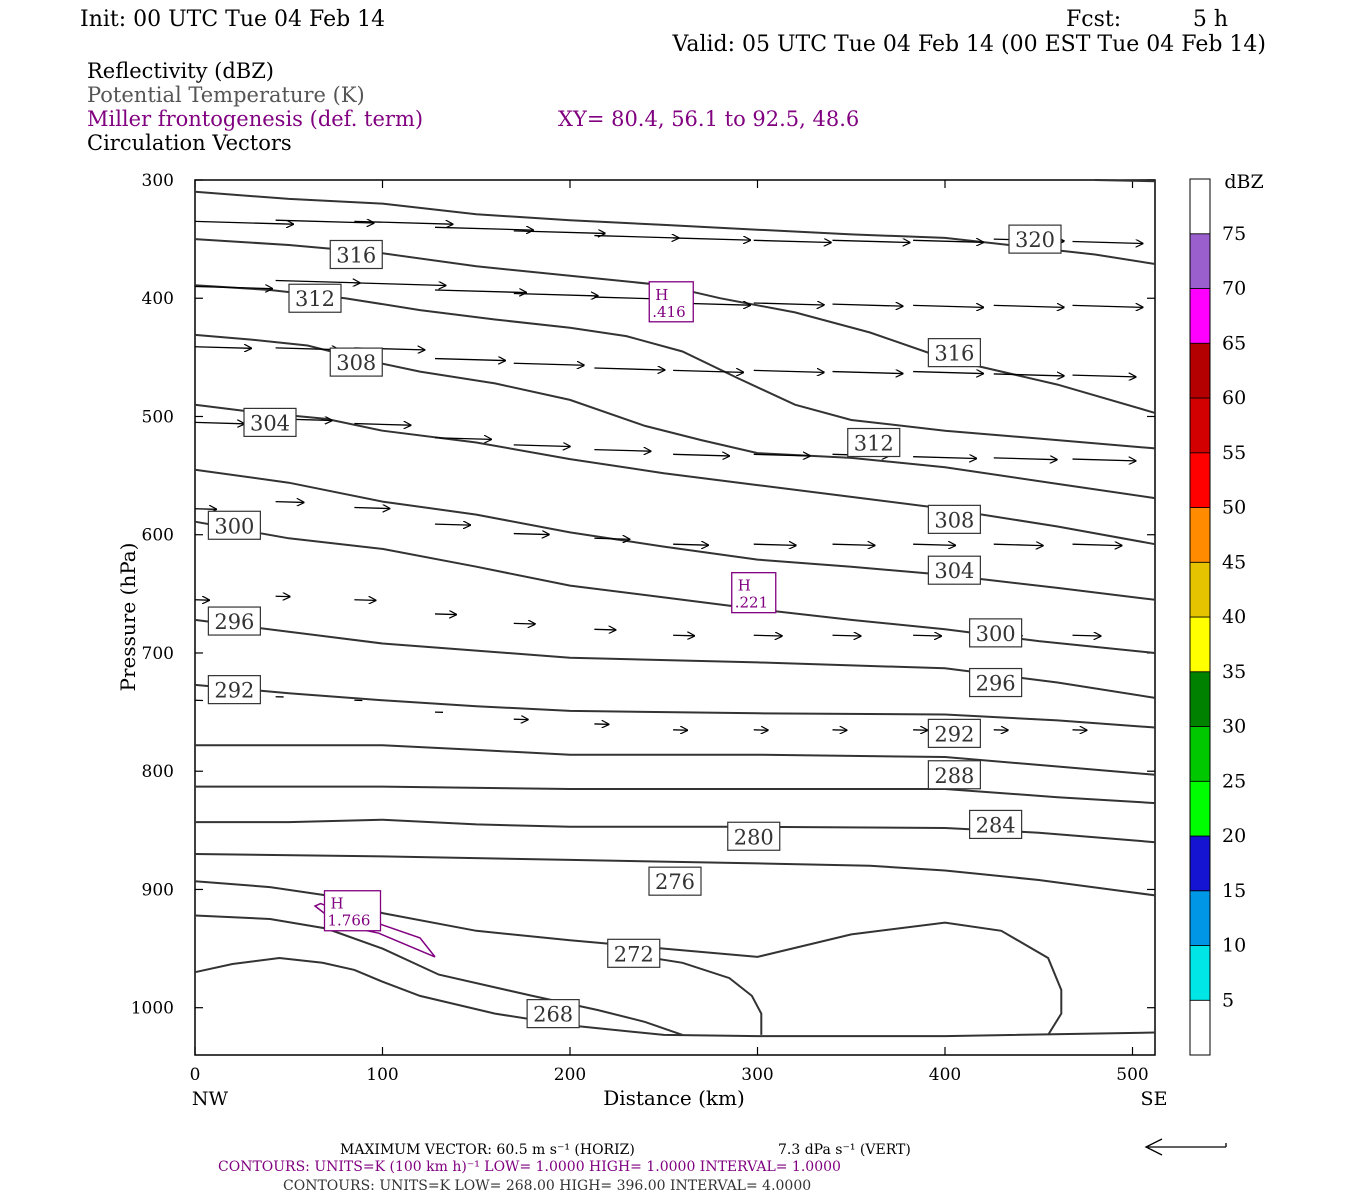 This screenshot has width=1350, height=1200. I want to click on colorbar-level: 25, so click(1234, 781).